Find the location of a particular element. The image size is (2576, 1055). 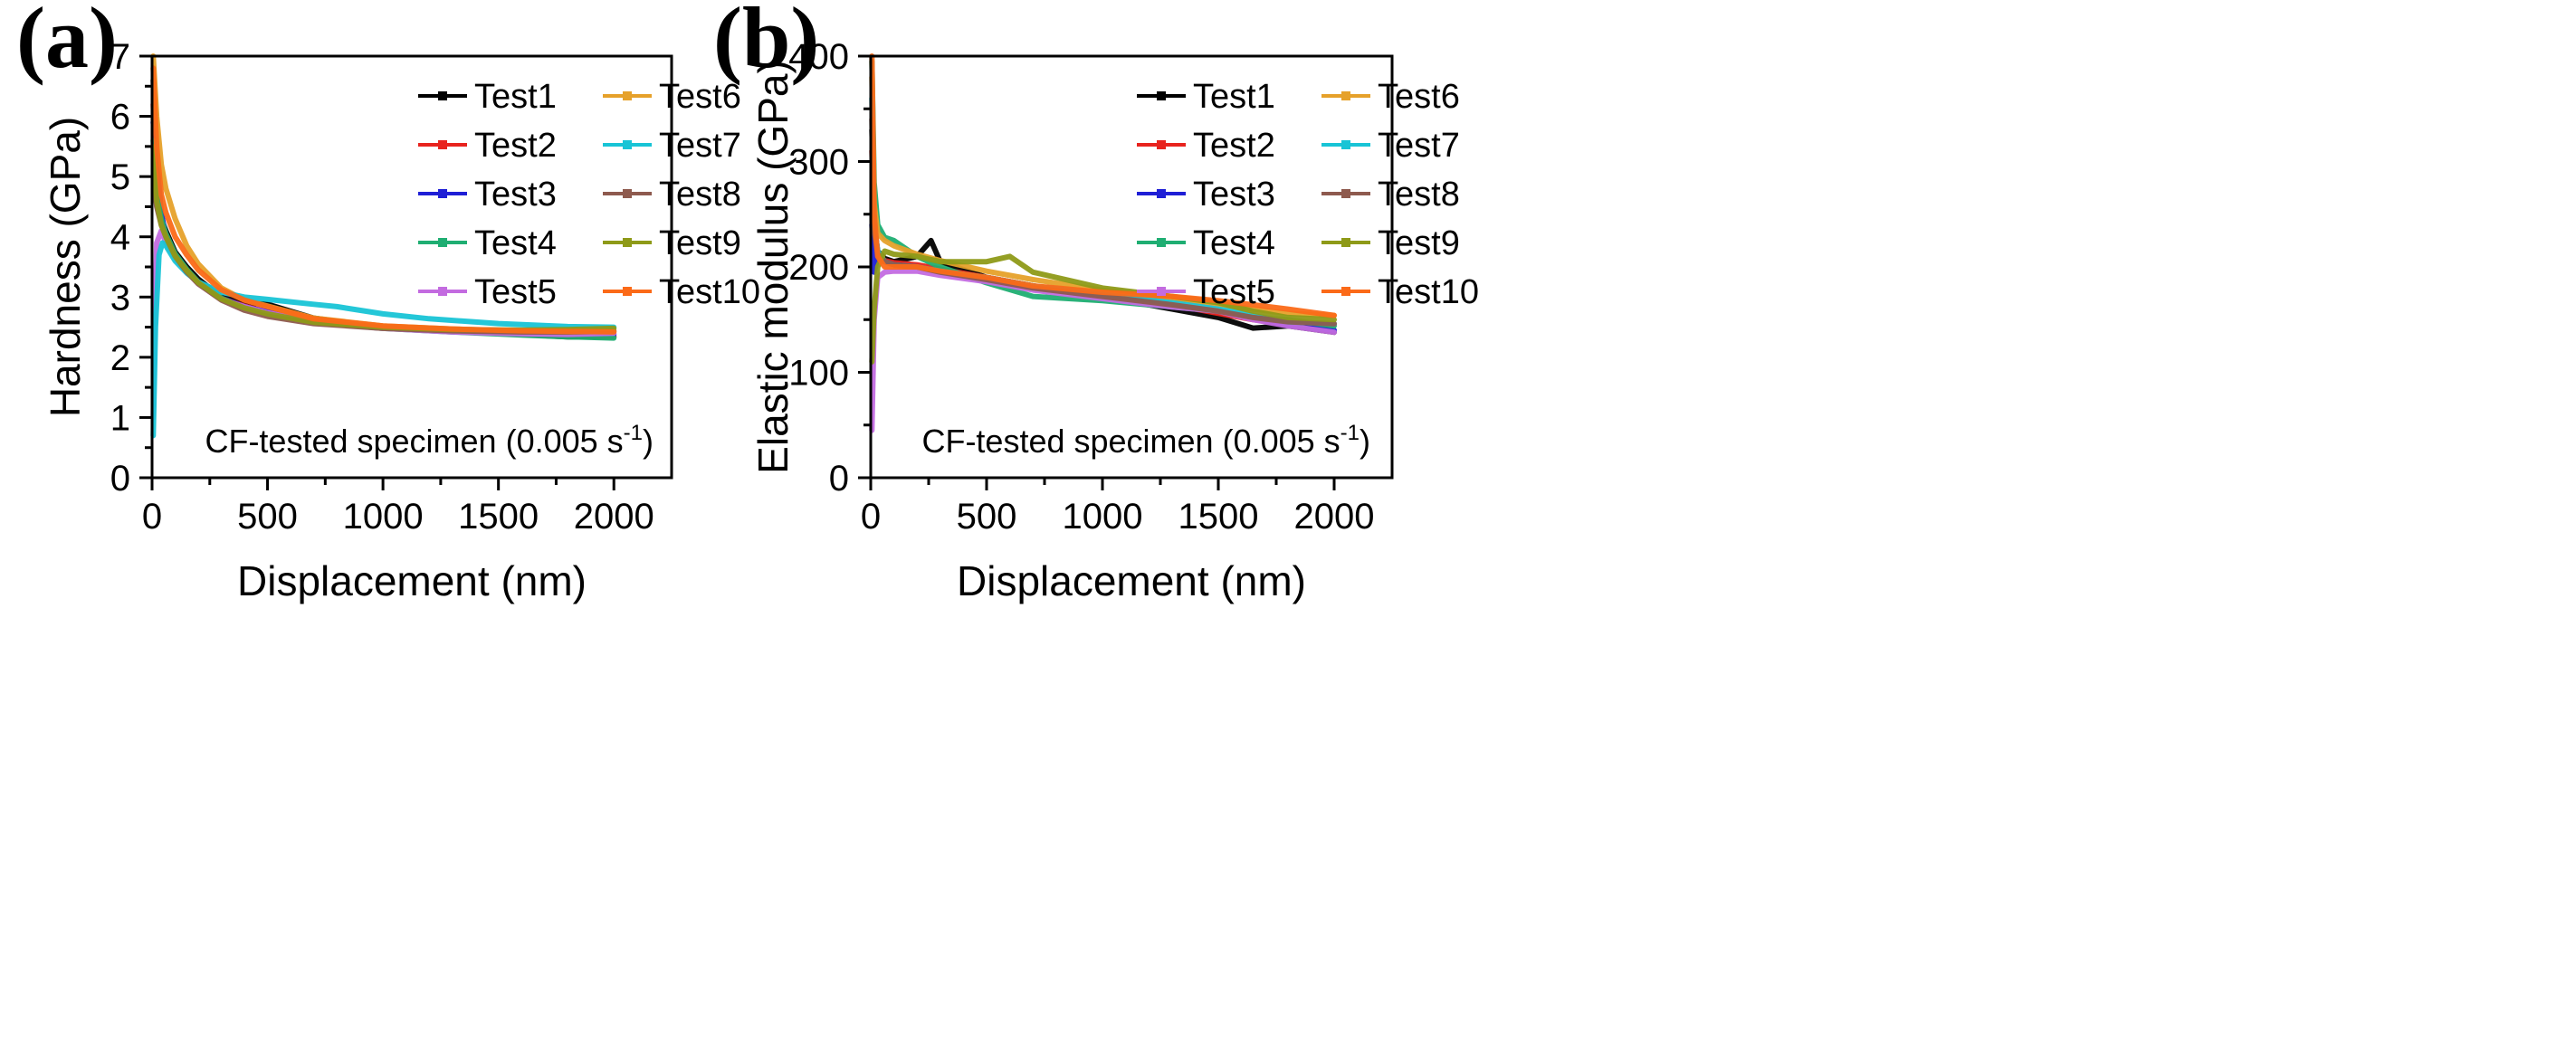

panel-a-plot-frame is located at coordinates (412, 267).